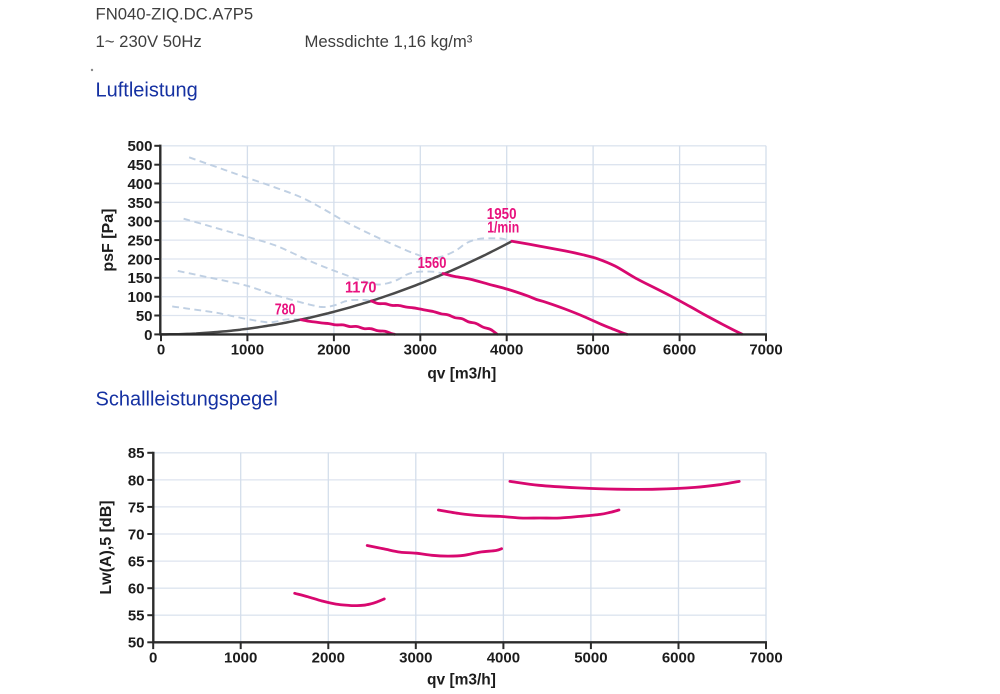 The image size is (1000, 694). What do you see at coordinates (139, 146) in the screenshot?
I see `svg-text: 500` at bounding box center [139, 146].